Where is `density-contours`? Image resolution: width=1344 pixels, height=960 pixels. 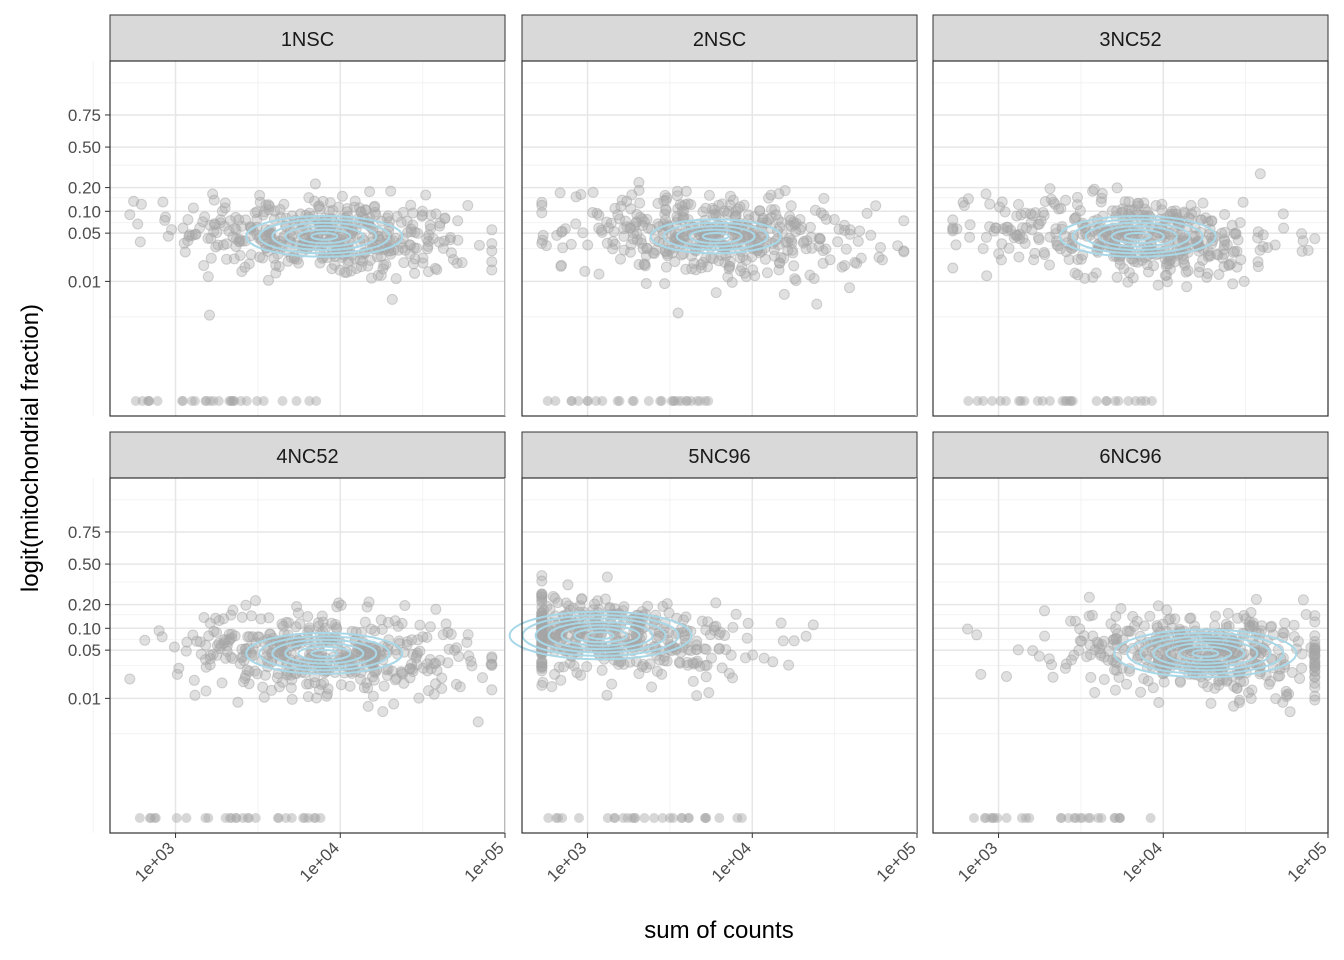 density-contours is located at coordinates (324, 236).